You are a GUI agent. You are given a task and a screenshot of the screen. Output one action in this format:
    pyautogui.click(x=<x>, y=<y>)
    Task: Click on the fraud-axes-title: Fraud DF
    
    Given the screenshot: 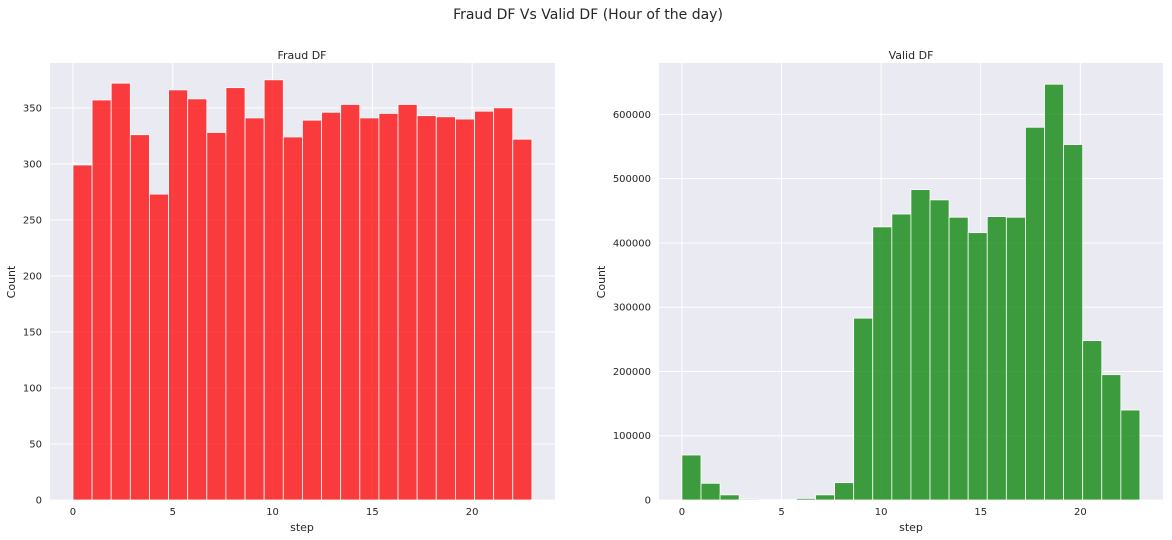 What is the action you would take?
    pyautogui.click(x=301, y=55)
    